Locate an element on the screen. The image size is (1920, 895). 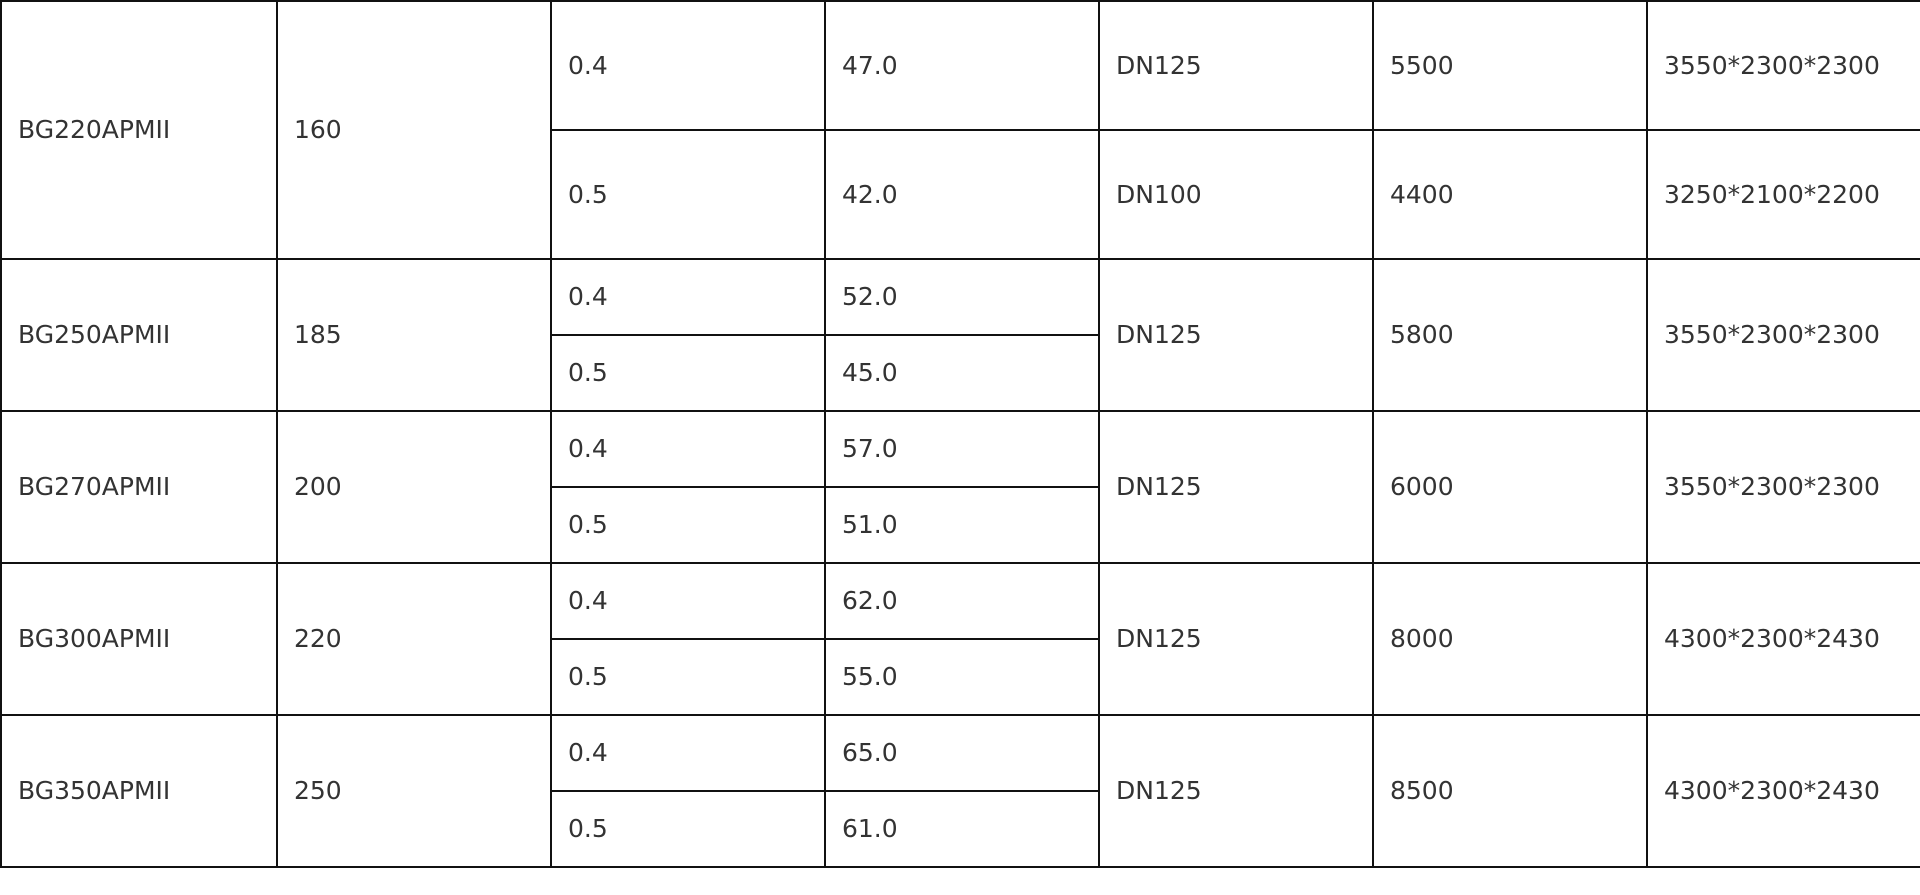
model-cell: BG350APMII is located at coordinates (139, 791).